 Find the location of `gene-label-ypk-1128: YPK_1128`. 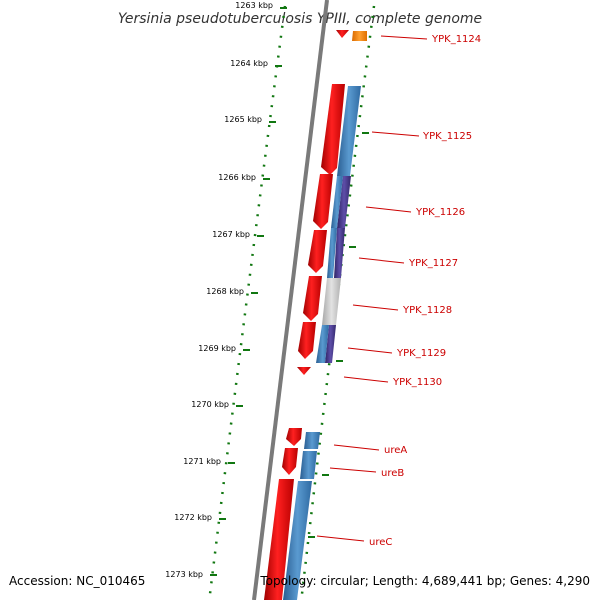

gene-label-ypk-1128: YPK_1128 is located at coordinates (427, 310).